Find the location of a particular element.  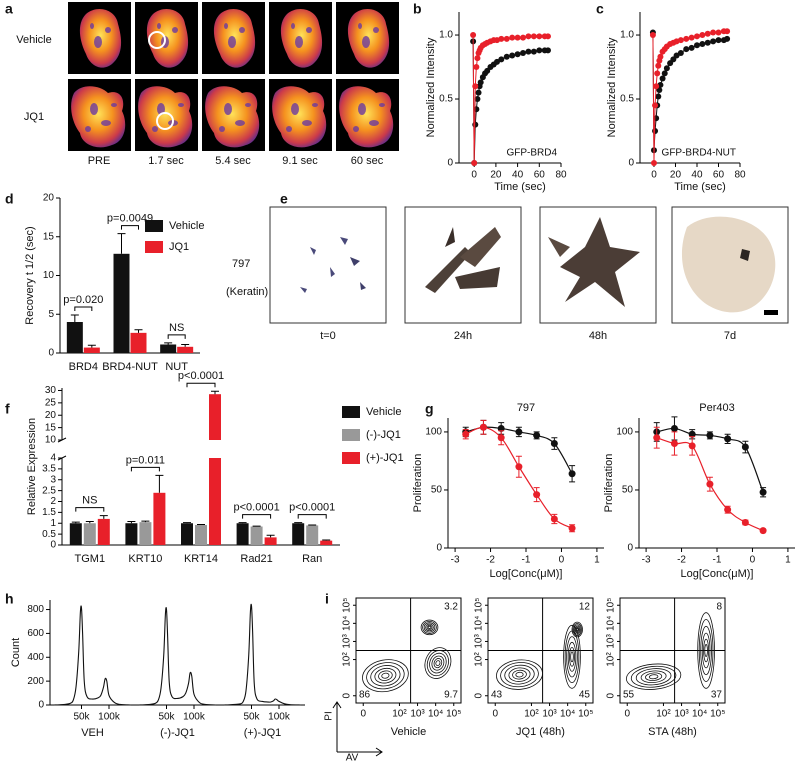

time-label: 7d is located at coordinates (730, 336).